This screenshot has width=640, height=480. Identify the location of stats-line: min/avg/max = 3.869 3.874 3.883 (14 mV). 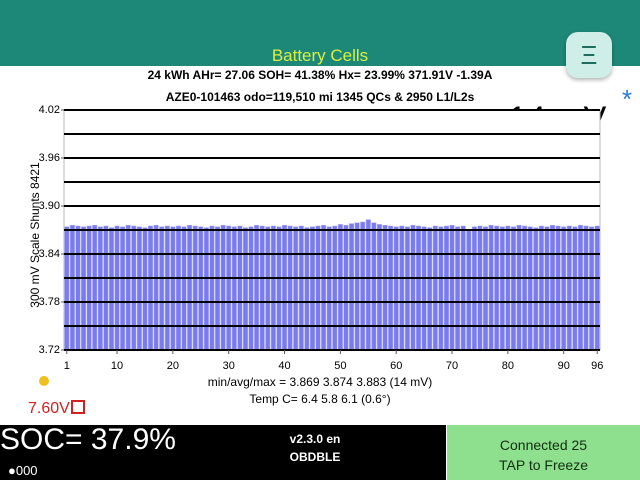
(320, 382).